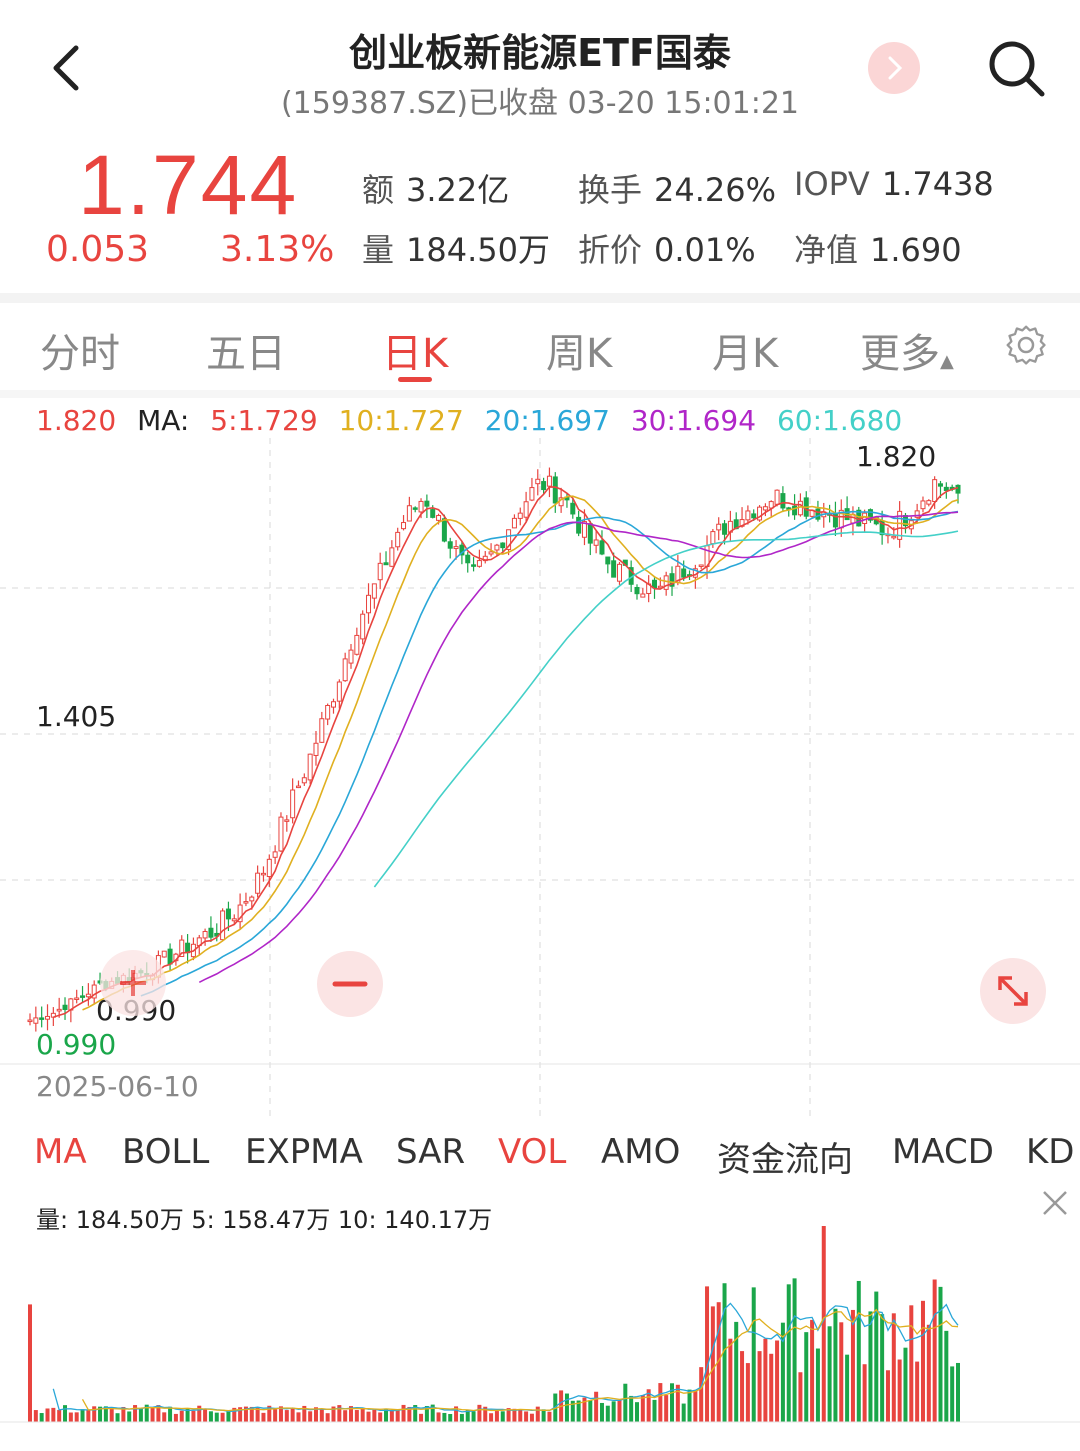 The width and height of the screenshot is (1080, 1451). I want to click on indicator-fund-flow: 资金流向, so click(785, 1160).